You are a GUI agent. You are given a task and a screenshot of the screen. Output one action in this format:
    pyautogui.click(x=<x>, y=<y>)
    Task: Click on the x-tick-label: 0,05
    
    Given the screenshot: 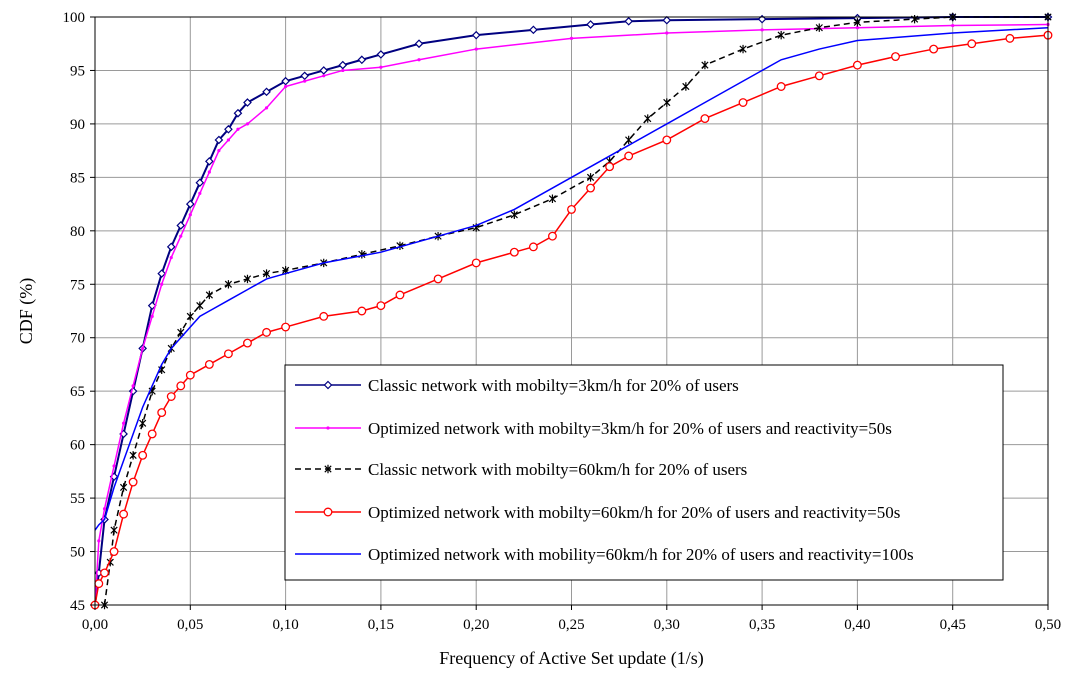 What is the action you would take?
    pyautogui.click(x=190, y=625)
    